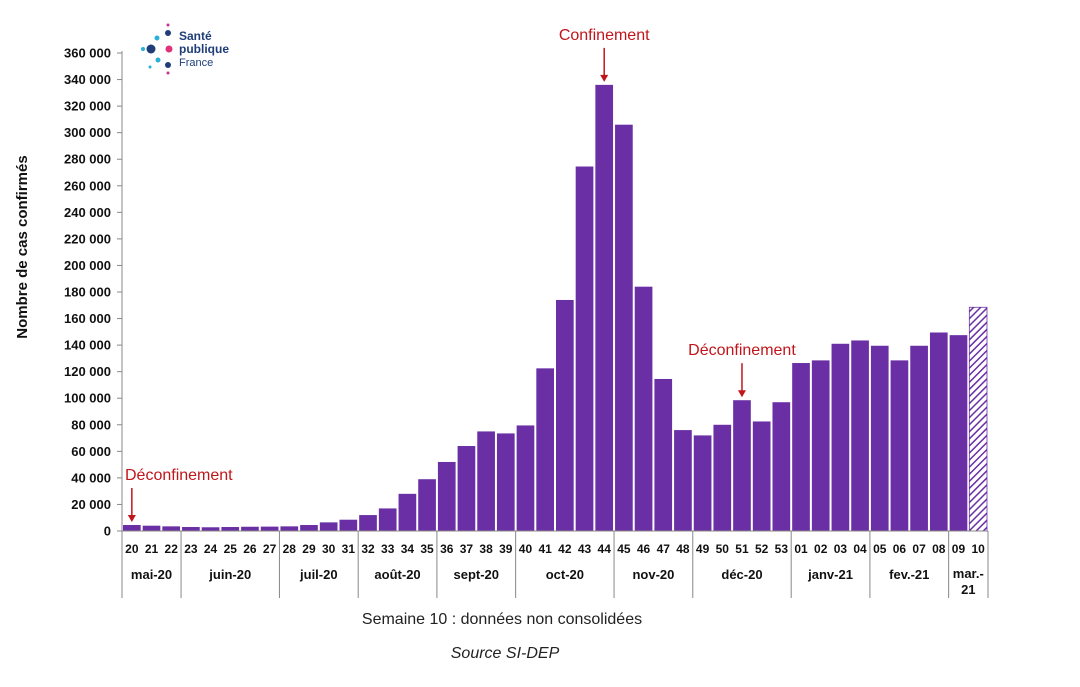 The width and height of the screenshot is (1080, 687). What do you see at coordinates (157, 49) in the screenshot?
I see `logo-dots-icon` at bounding box center [157, 49].